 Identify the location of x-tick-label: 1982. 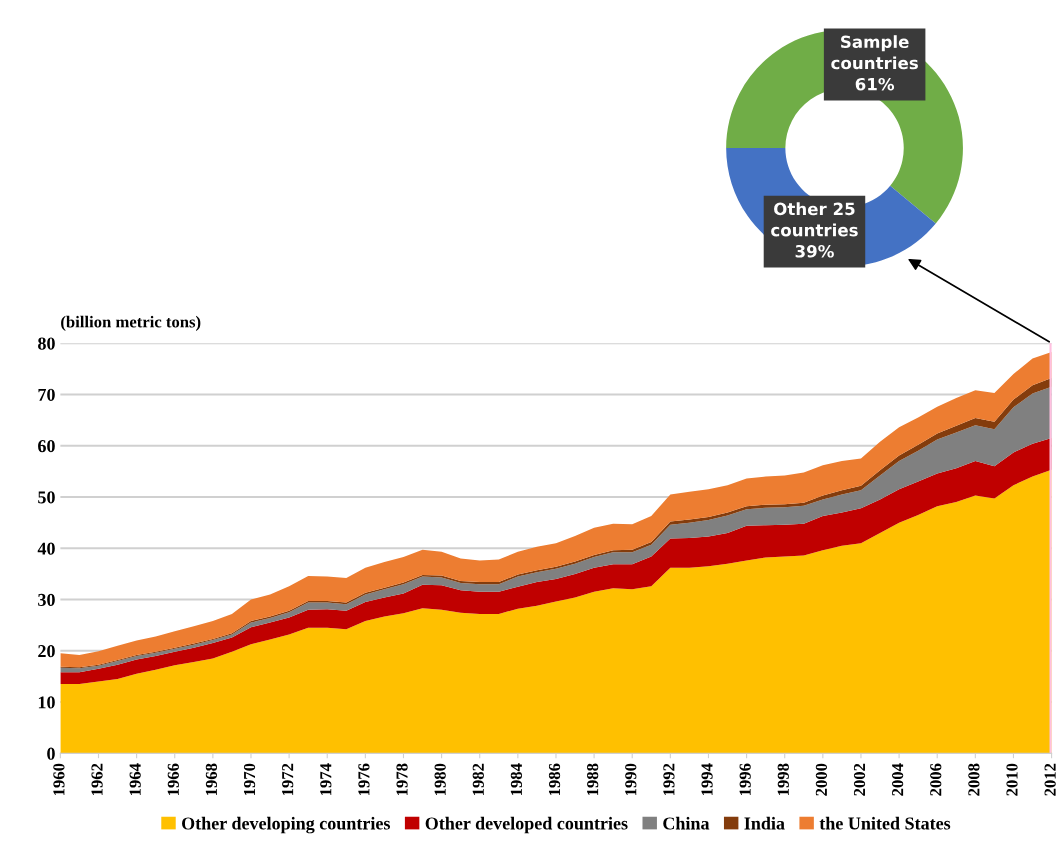
(478, 779).